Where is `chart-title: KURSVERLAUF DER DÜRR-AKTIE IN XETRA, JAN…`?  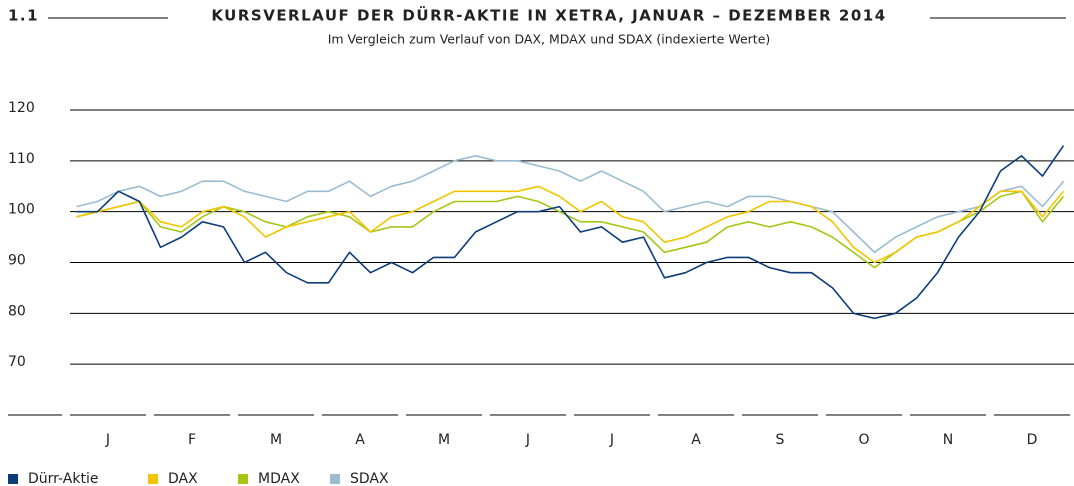 chart-title: KURSVERLAUF DER DÜRR-AKTIE IN XETRA, JAN… is located at coordinates (548, 15).